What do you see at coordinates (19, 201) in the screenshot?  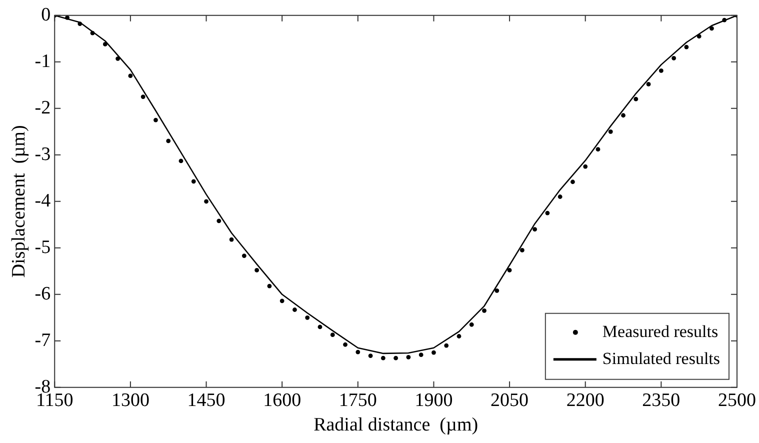 I see `y-axis-title: Displacement (µm)` at bounding box center [19, 201].